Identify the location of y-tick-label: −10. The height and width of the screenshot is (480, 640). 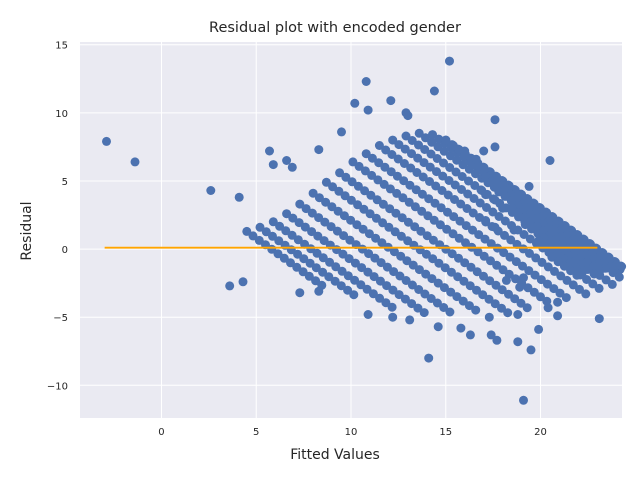
(57, 386).